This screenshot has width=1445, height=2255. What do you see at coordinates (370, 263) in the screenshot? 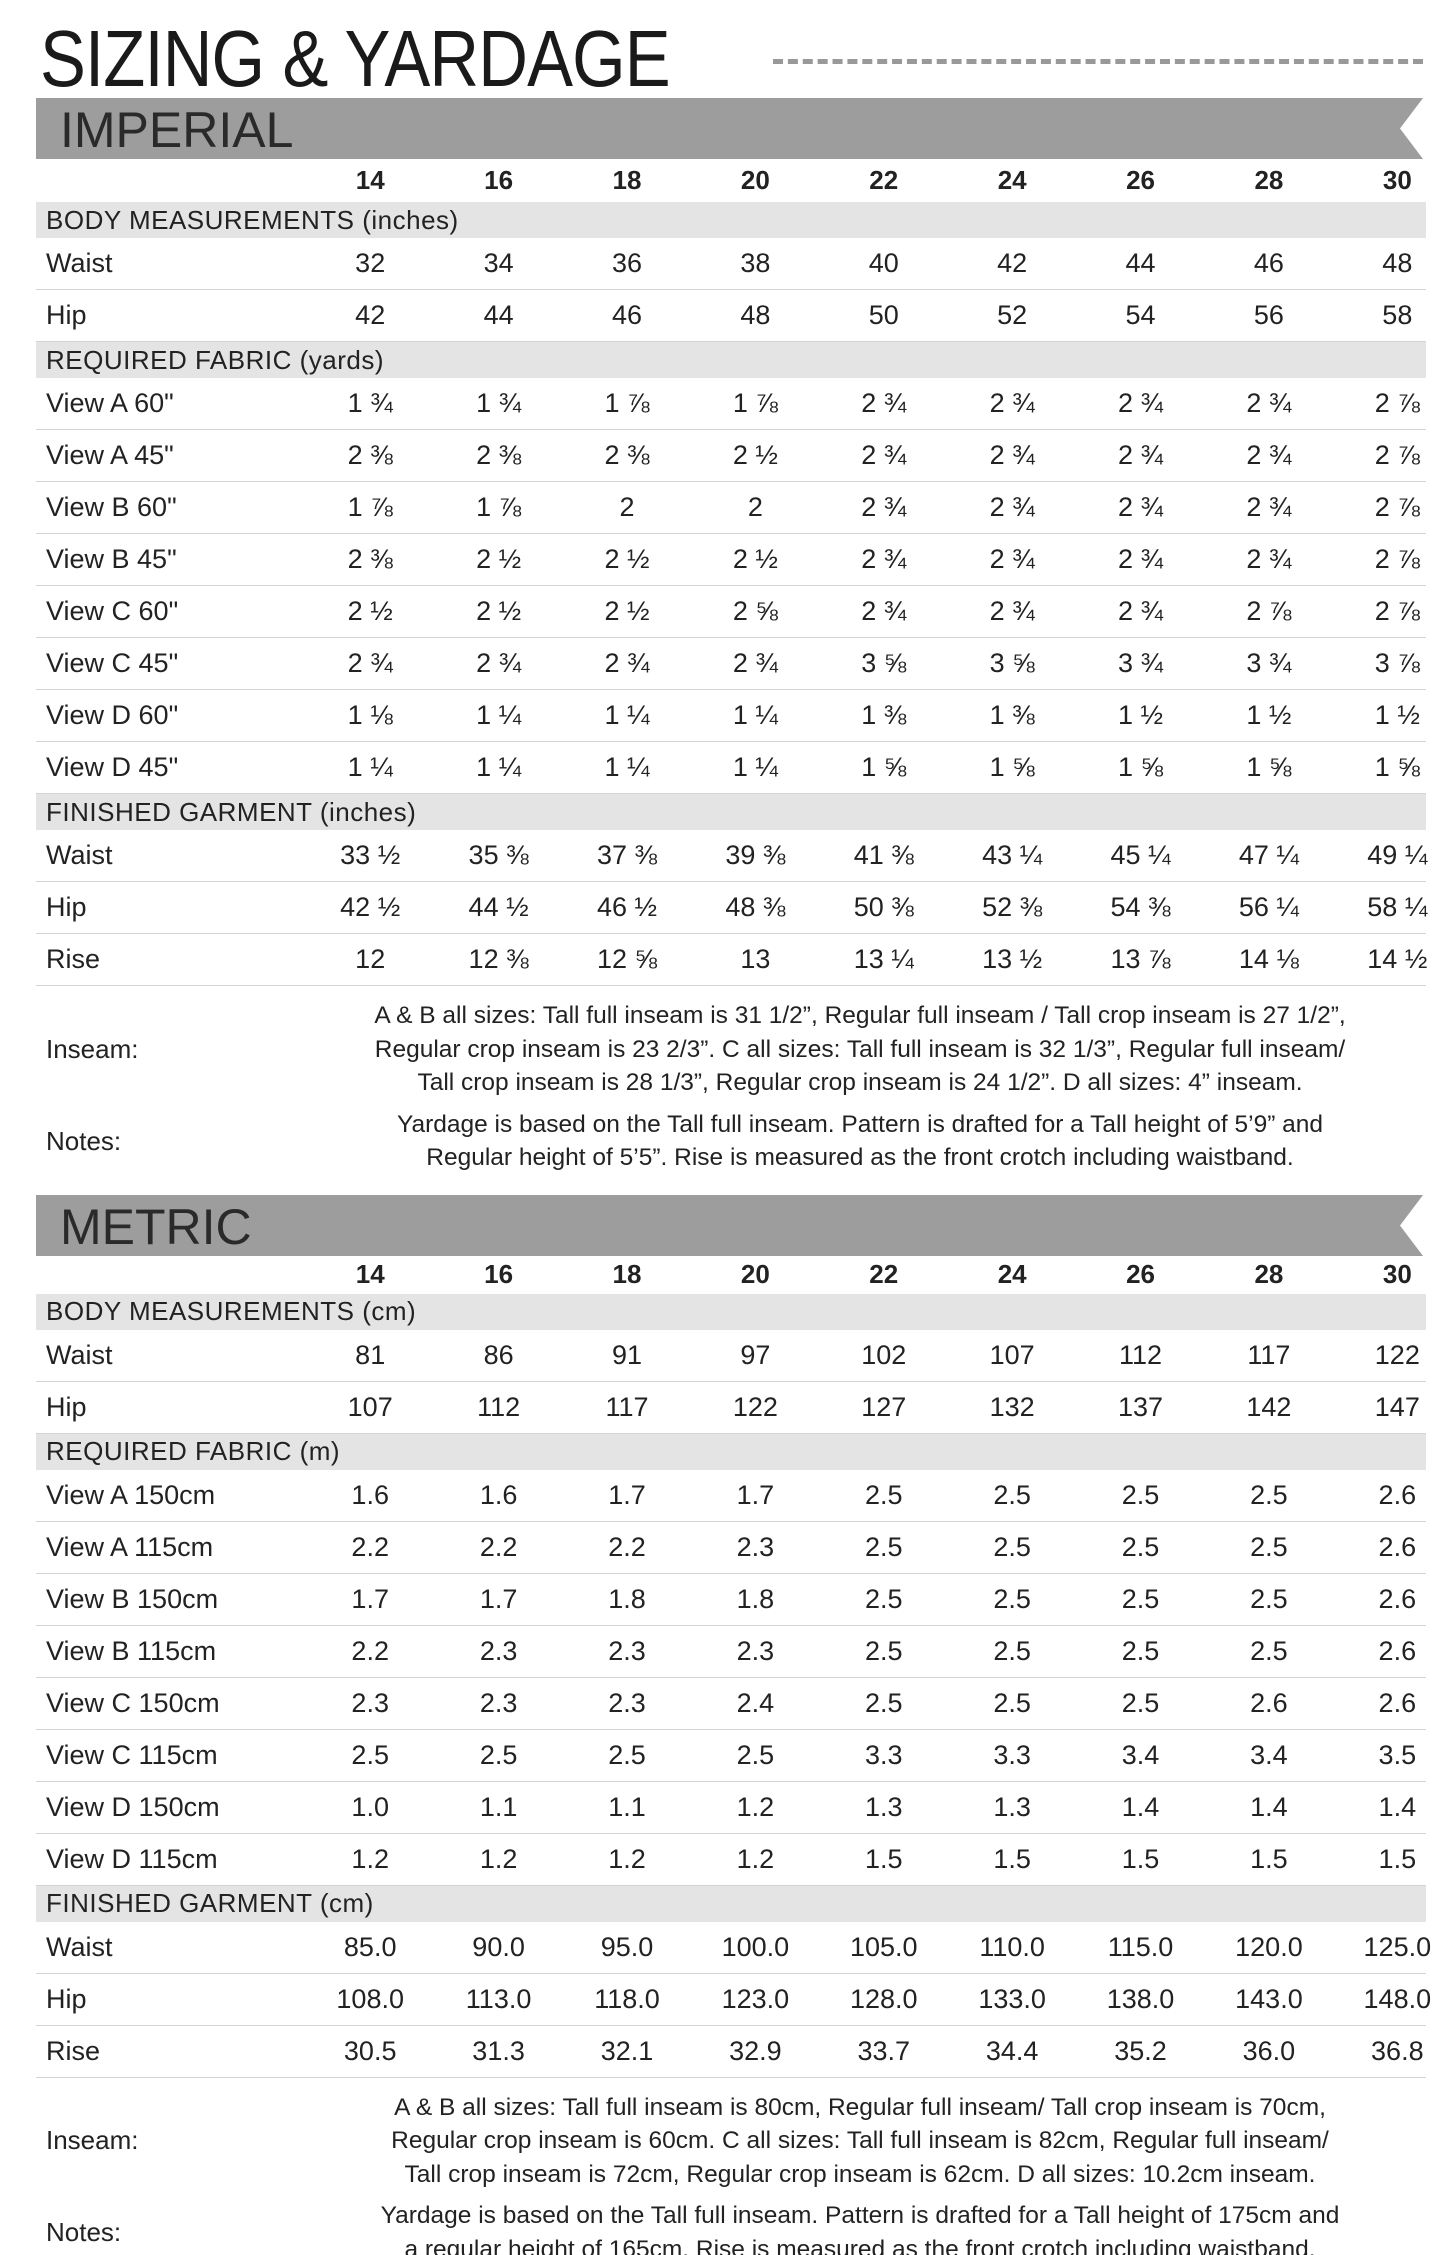
I see `table-cell: 32` at bounding box center [370, 263].